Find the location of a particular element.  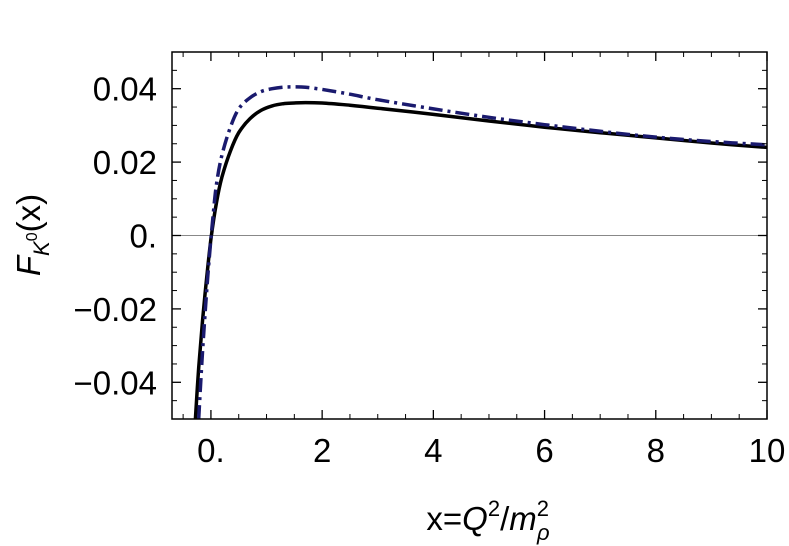

y-axis-title: FK0(x) is located at coordinates (32, 235).